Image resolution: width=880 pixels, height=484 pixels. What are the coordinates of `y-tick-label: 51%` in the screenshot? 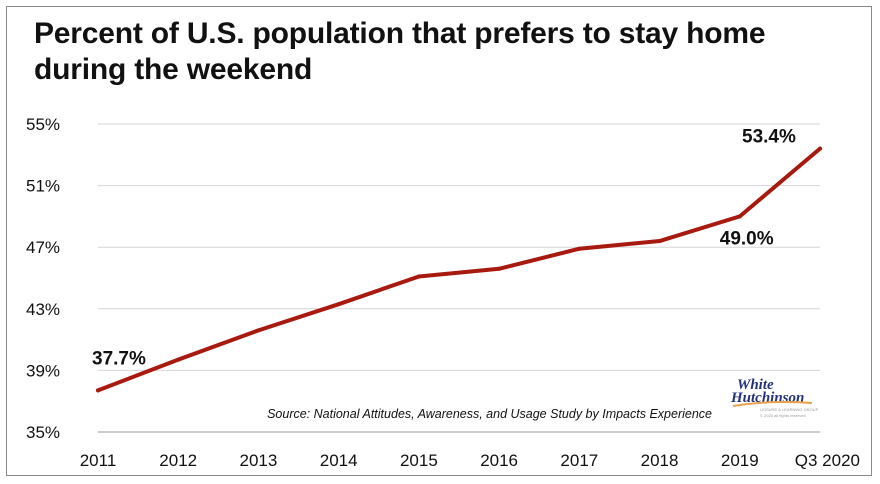 It's located at (43, 186).